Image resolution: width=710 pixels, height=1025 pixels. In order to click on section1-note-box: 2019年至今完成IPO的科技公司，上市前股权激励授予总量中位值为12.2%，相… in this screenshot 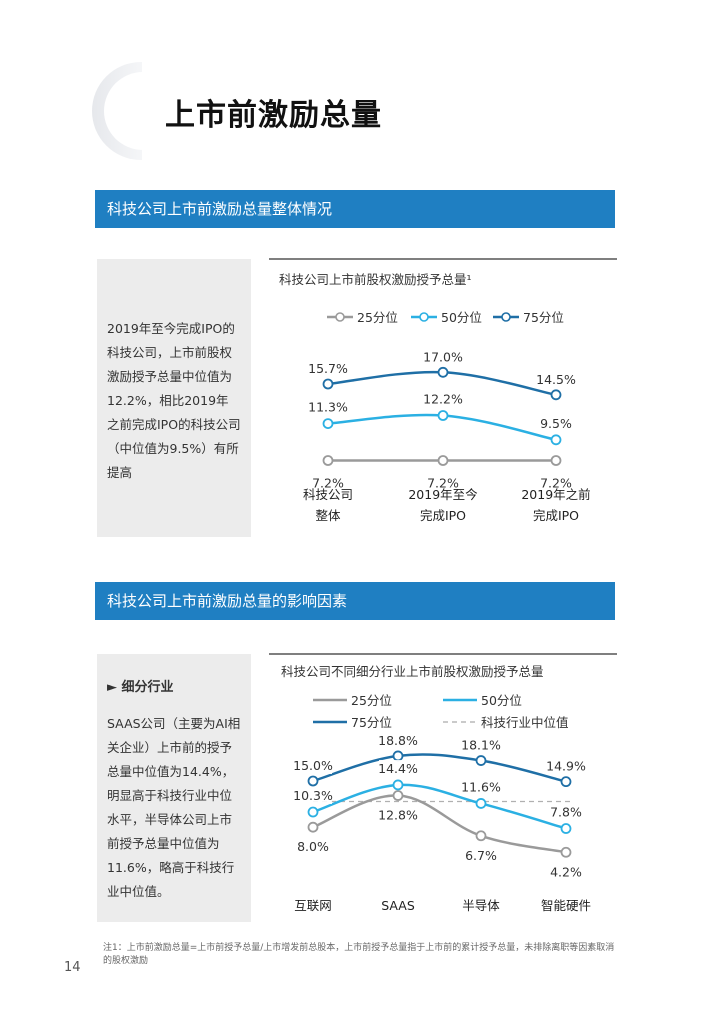, I will do `click(174, 398)`.